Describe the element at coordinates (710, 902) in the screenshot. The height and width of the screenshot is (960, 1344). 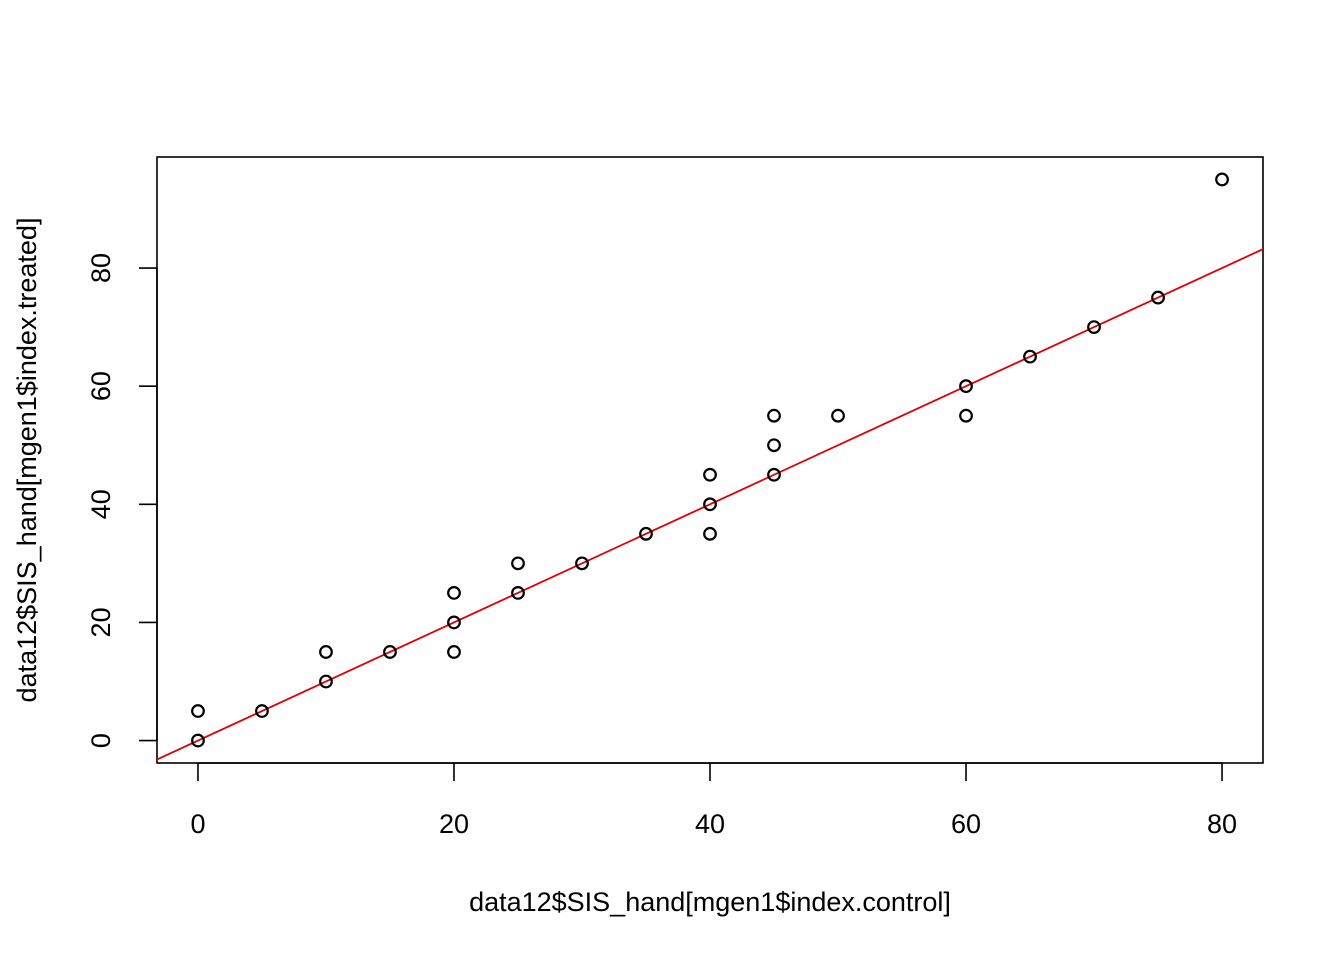
I see `x-axis-label: data12$SIS_hand[mgen1$index.control]` at that location.